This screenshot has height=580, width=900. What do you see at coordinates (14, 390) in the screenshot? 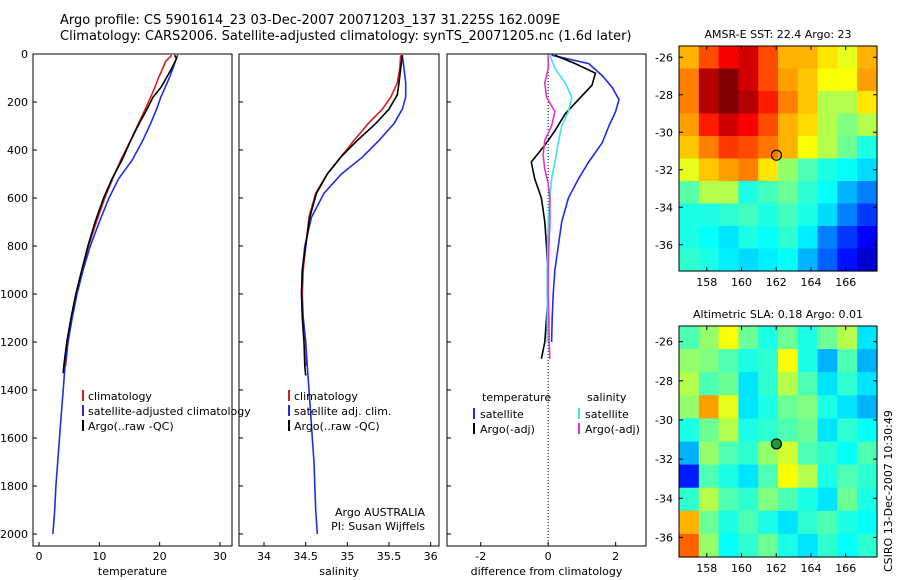
I see `y-tick-label: 1400` at bounding box center [14, 390].